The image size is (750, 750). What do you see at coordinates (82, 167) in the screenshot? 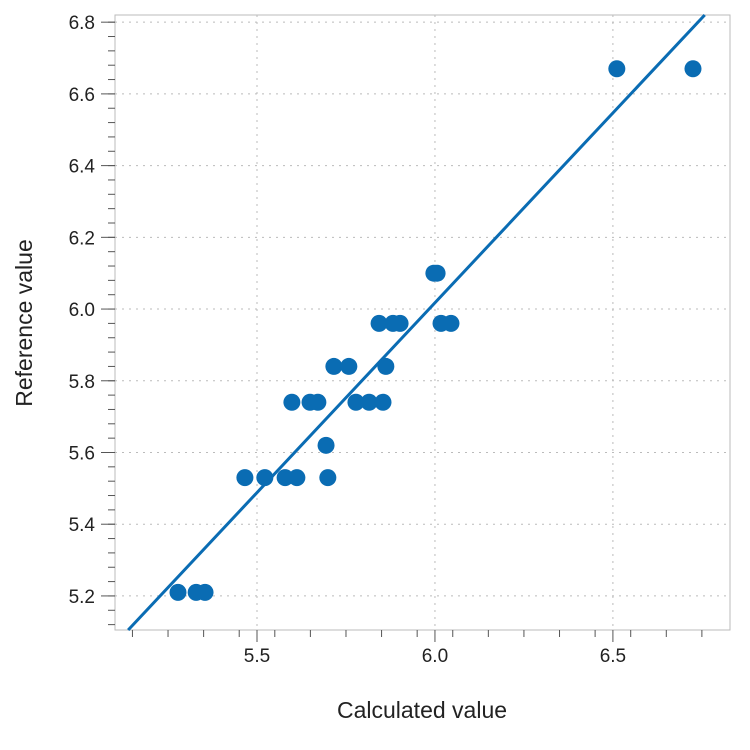
I see `y-tick-label: 6.4` at bounding box center [82, 167].